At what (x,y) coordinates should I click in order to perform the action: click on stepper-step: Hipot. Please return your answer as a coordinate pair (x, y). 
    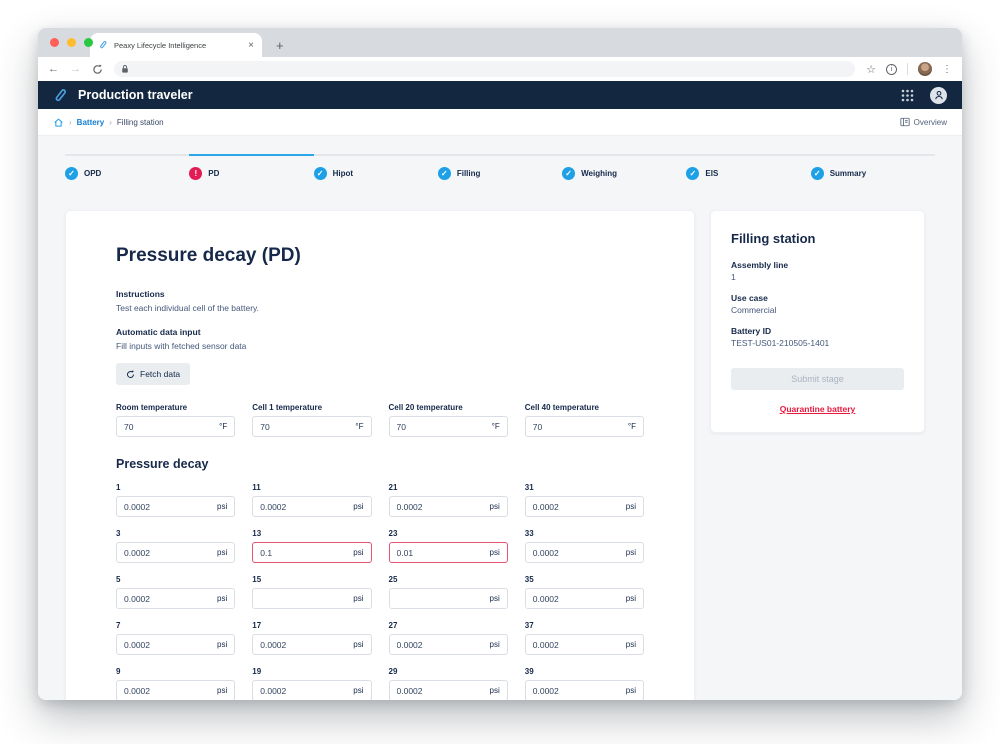
    Looking at the image, I should click on (375, 167).